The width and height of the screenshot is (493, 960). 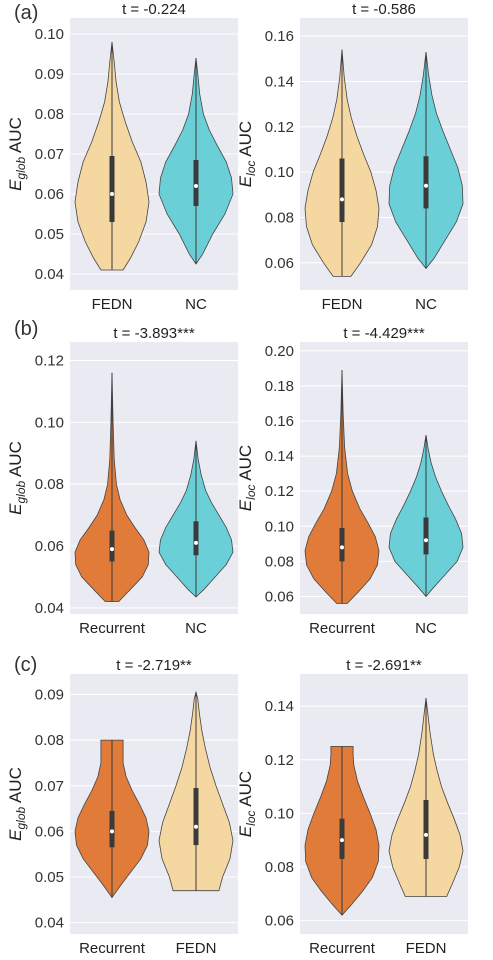 I want to click on chart-title: t = -4.429***, so click(x=383, y=333).